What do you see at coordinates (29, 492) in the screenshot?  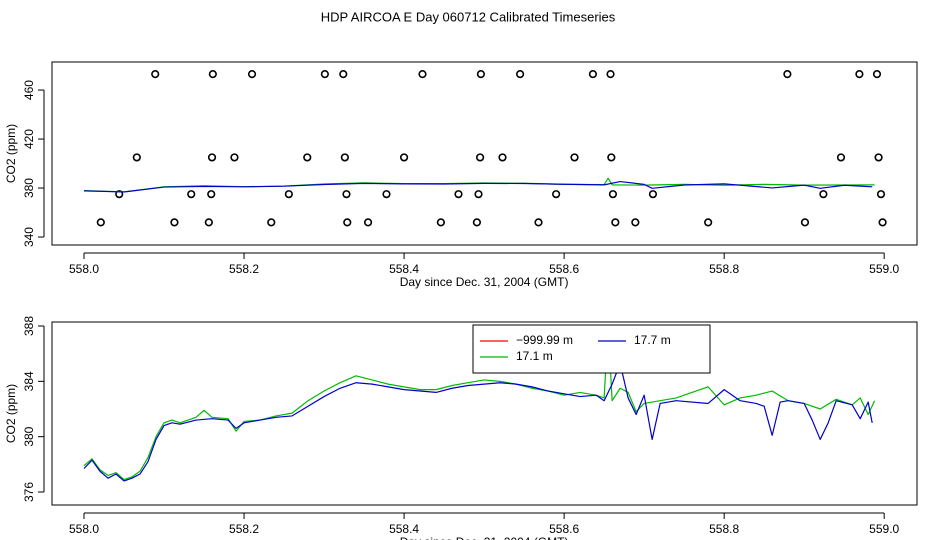 I see `y-tick-label: 376` at bounding box center [29, 492].